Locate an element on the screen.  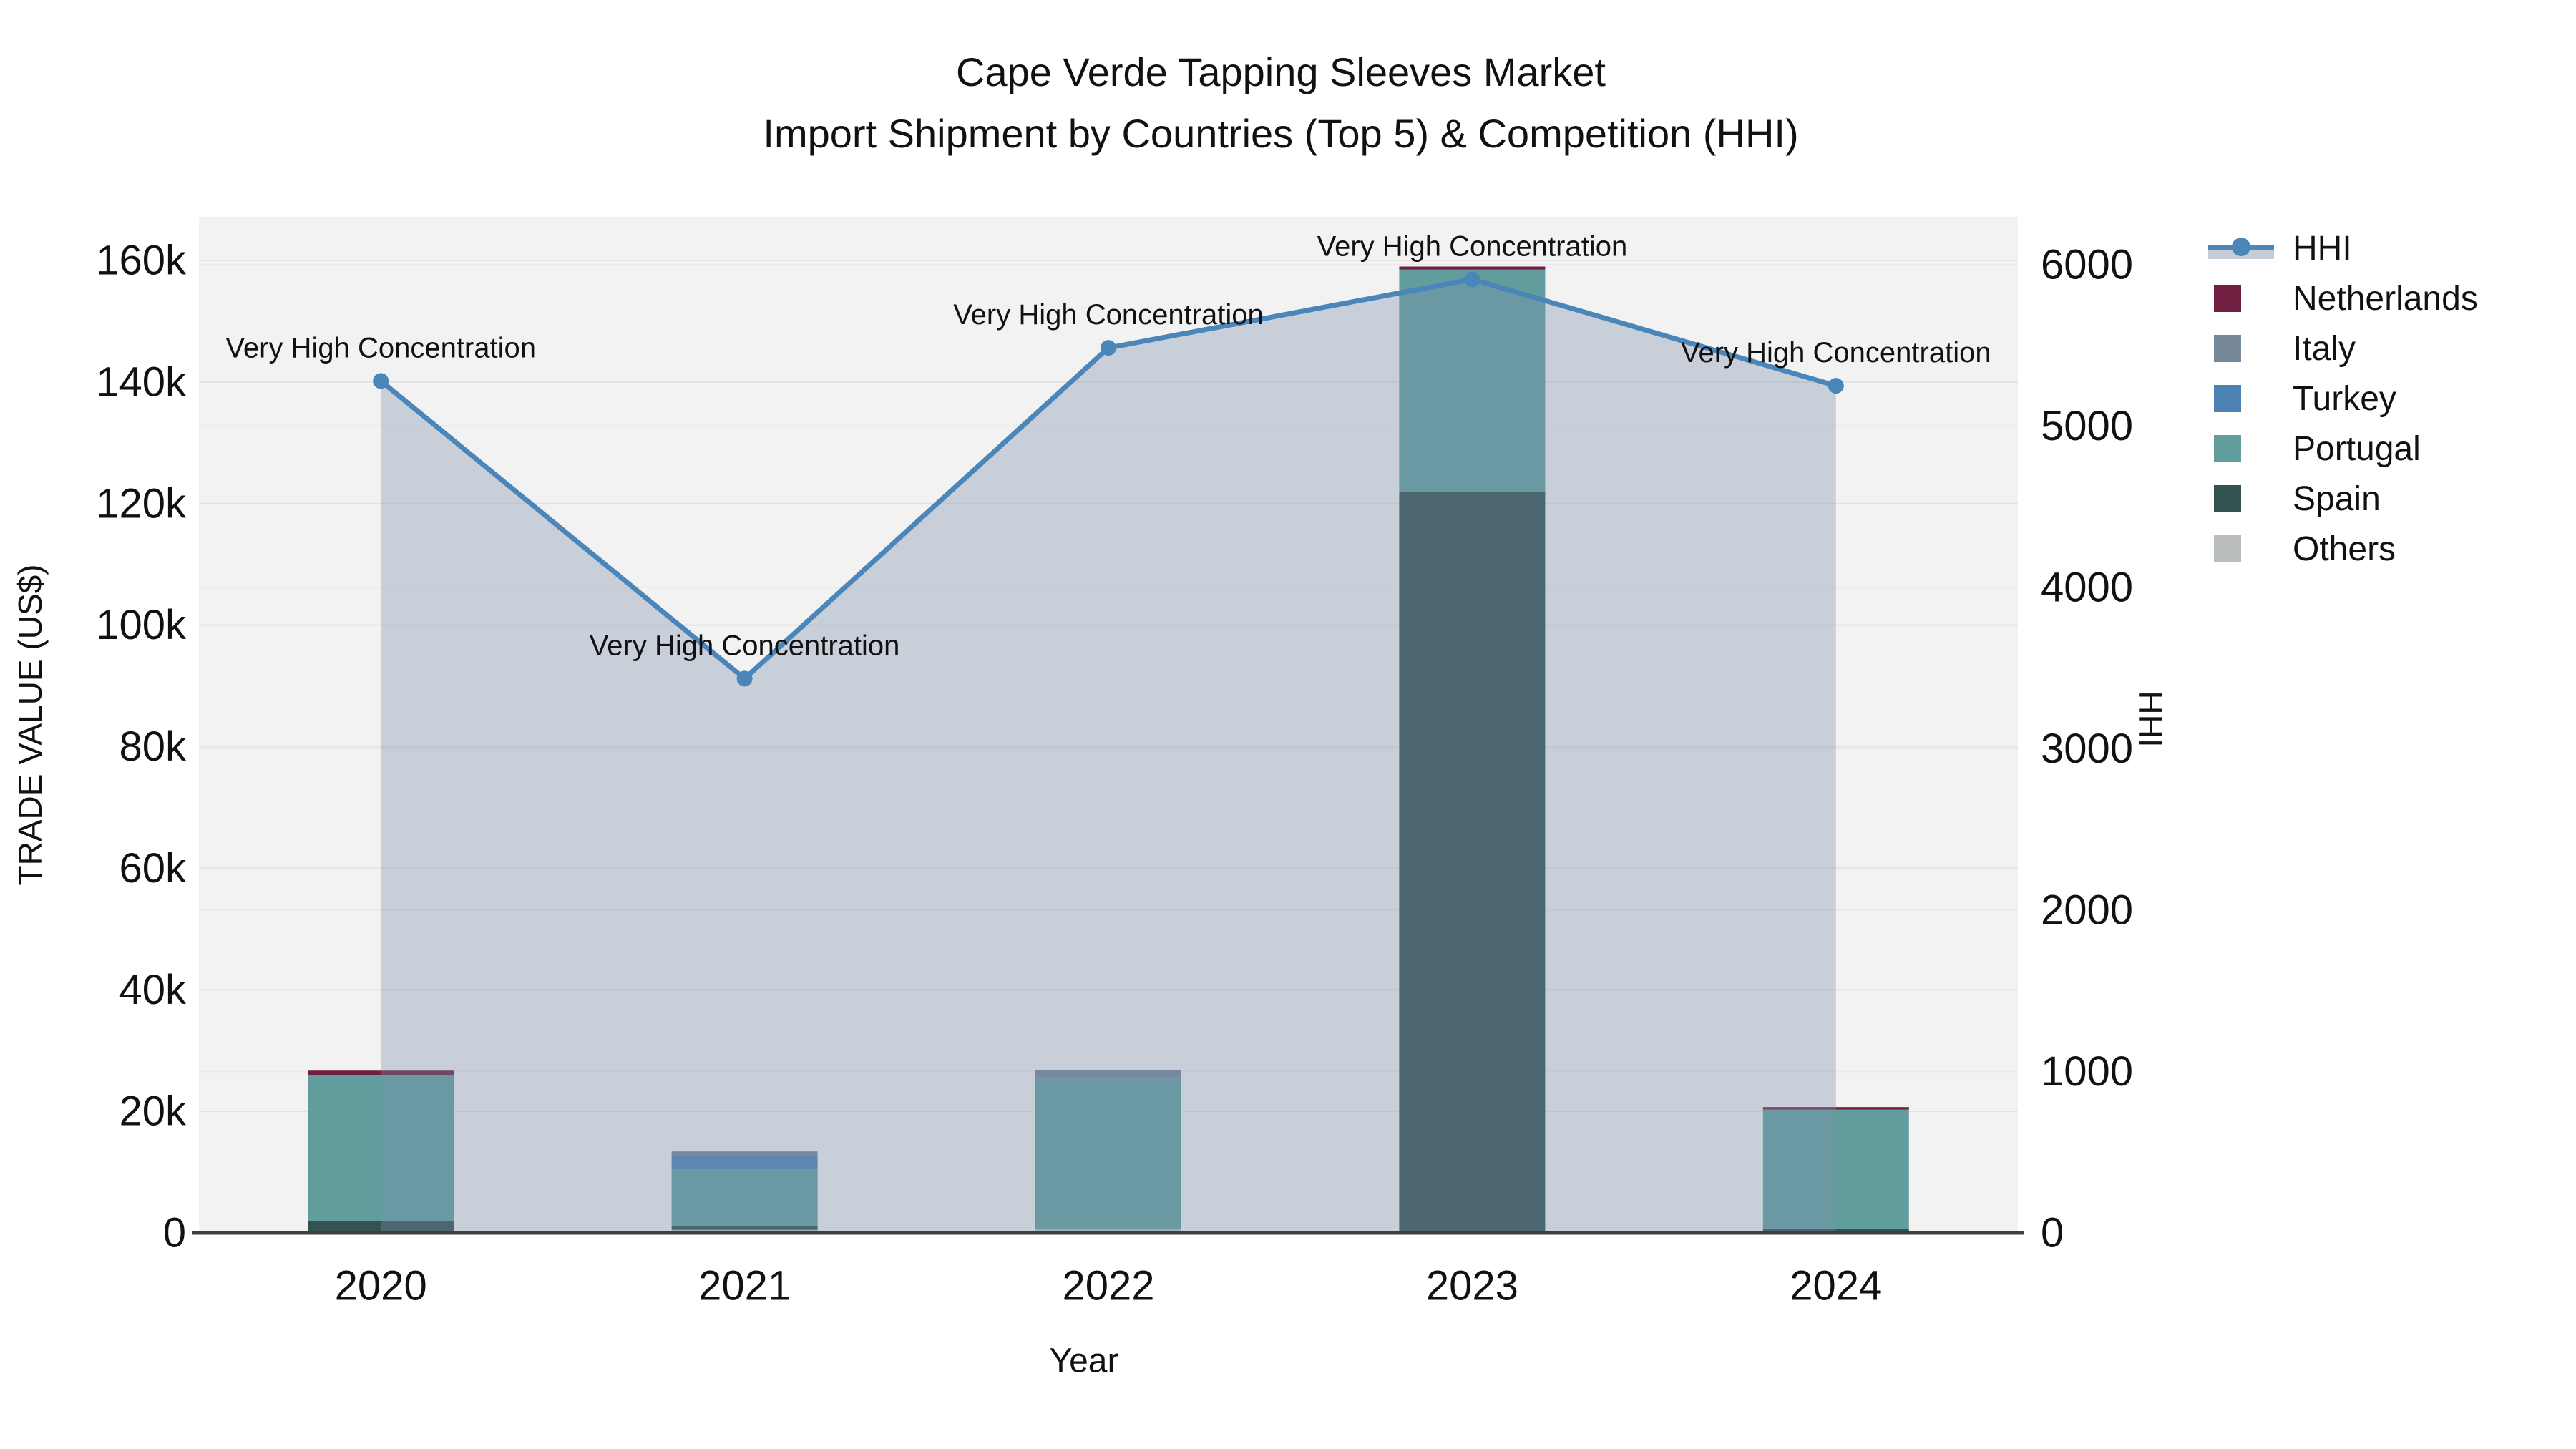
legend-label: Turkey is located at coordinates (2344, 398).